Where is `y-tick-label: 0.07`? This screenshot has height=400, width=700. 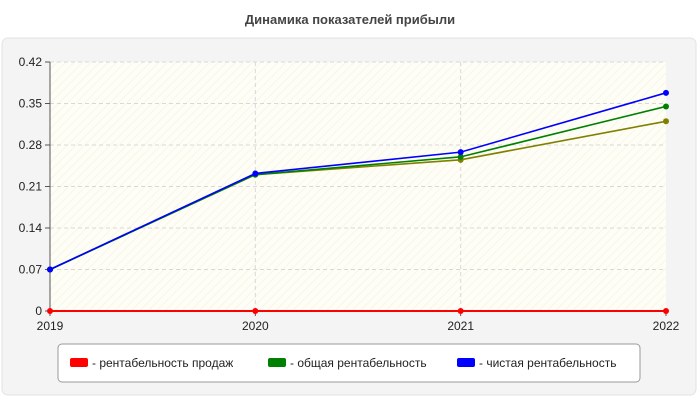 y-tick-label: 0.07 is located at coordinates (31, 270).